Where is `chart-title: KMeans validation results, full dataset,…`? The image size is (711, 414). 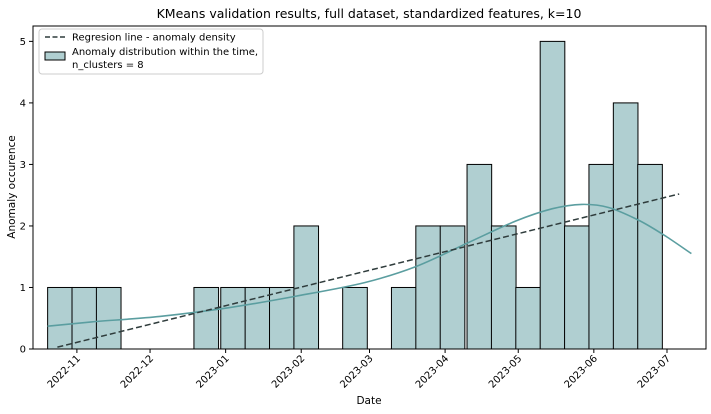 chart-title: KMeans validation results, full dataset,… is located at coordinates (369, 13).